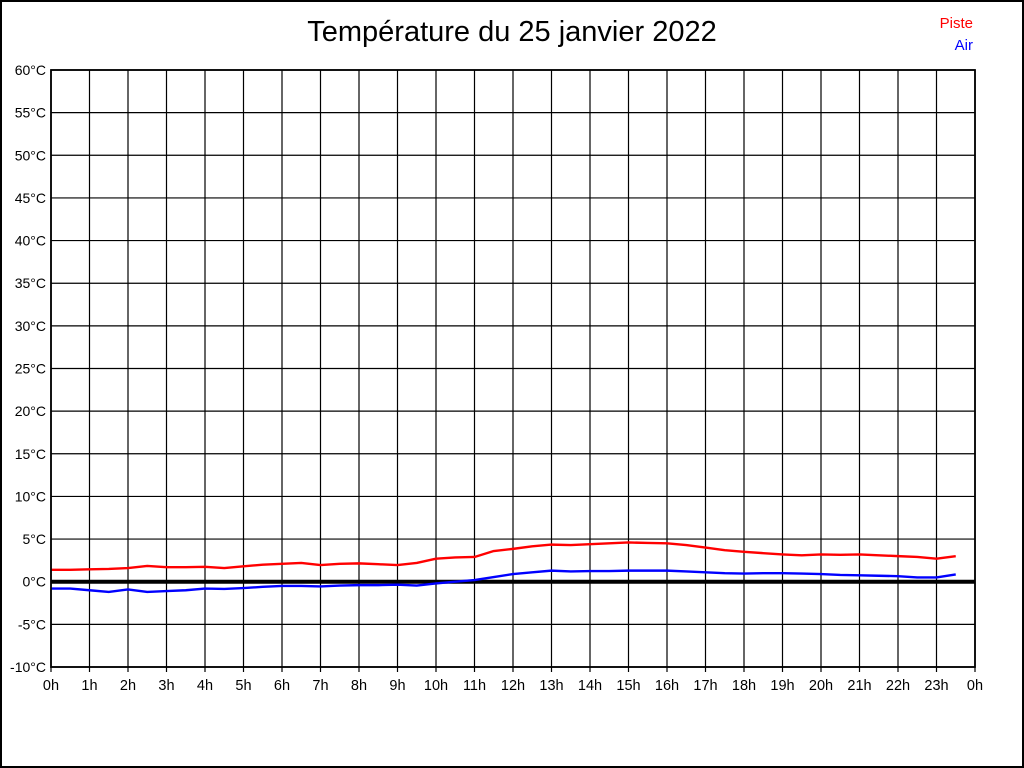 The height and width of the screenshot is (768, 1024). What do you see at coordinates (503, 556) in the screenshot?
I see `piste-temperature-line` at bounding box center [503, 556].